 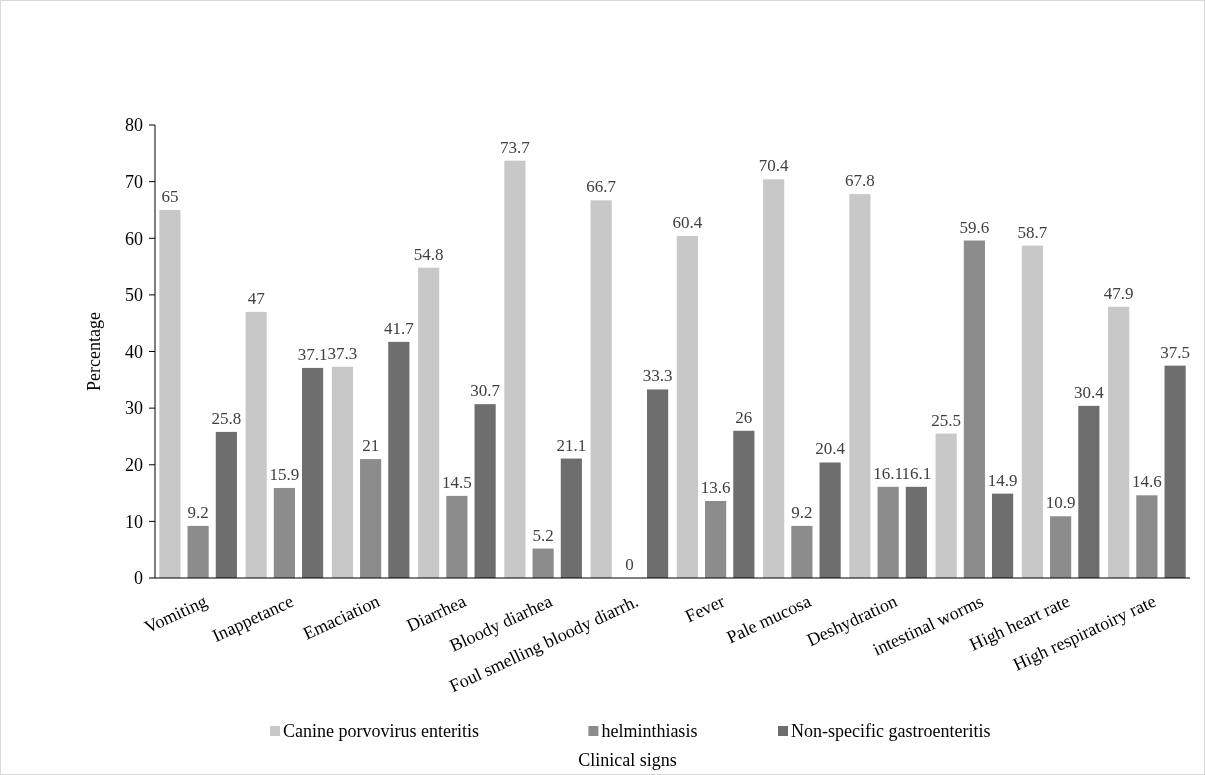 I want to click on data-label: 66.7, so click(x=601, y=187).